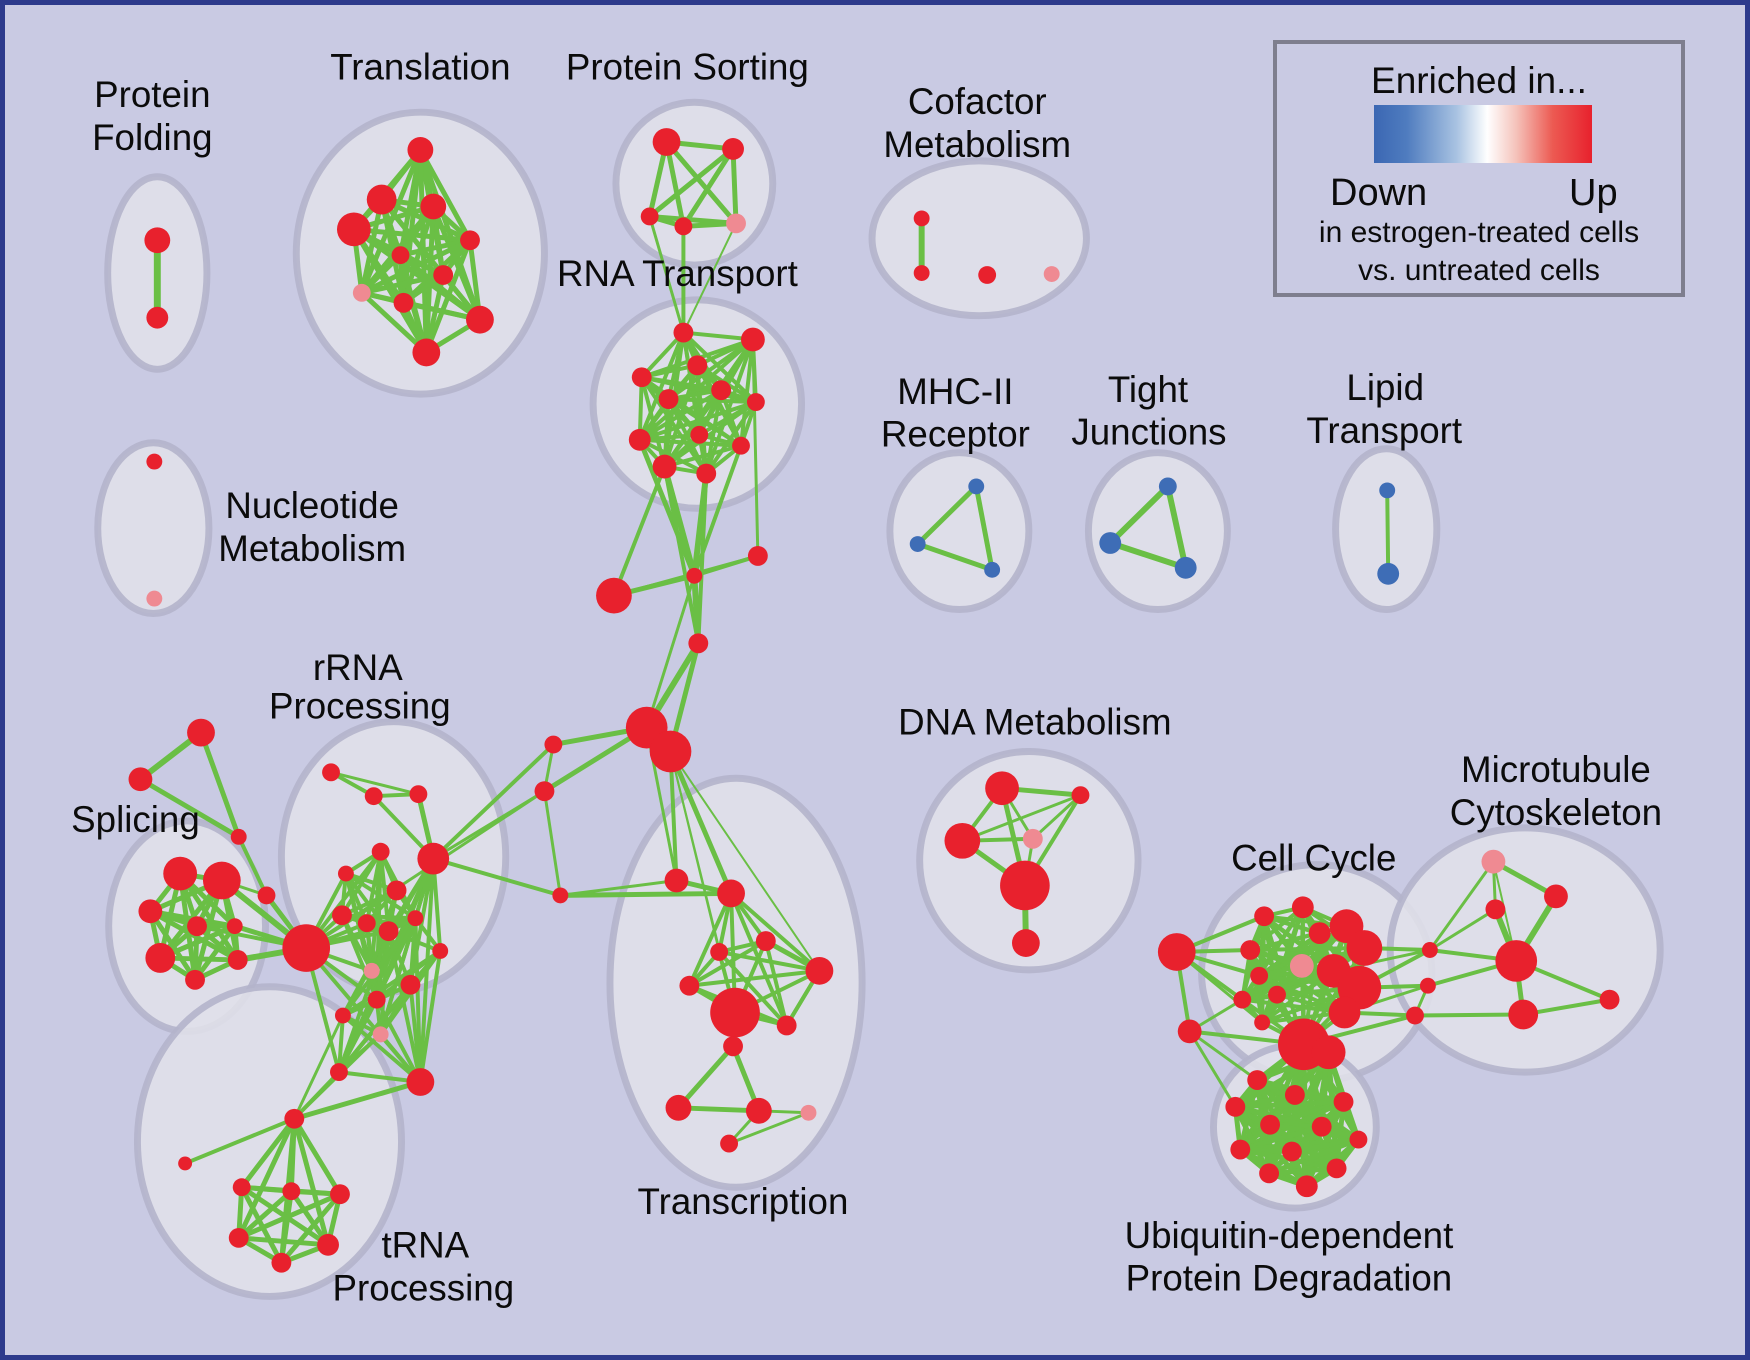 The height and width of the screenshot is (1360, 1750). I want to click on edge-tl4-tl10, so click(456, 263).